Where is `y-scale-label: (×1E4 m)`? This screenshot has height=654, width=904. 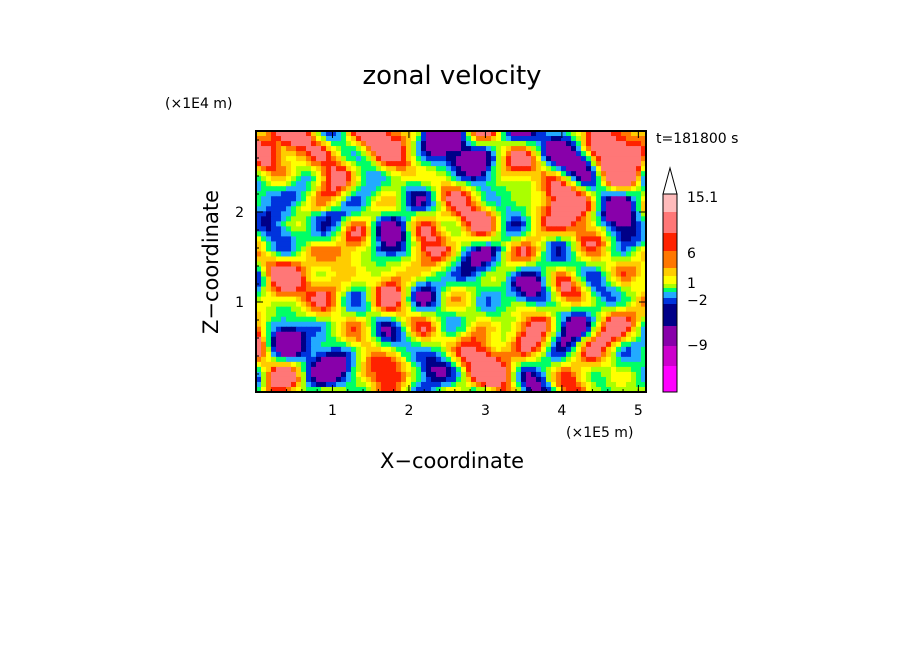
y-scale-label: (×1E4 m) is located at coordinates (198, 104).